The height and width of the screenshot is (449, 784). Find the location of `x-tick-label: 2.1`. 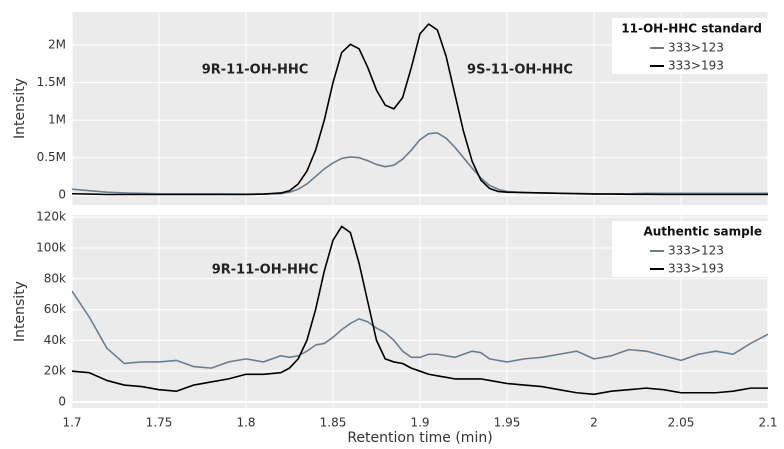

x-tick-label: 2.1 is located at coordinates (767, 423).